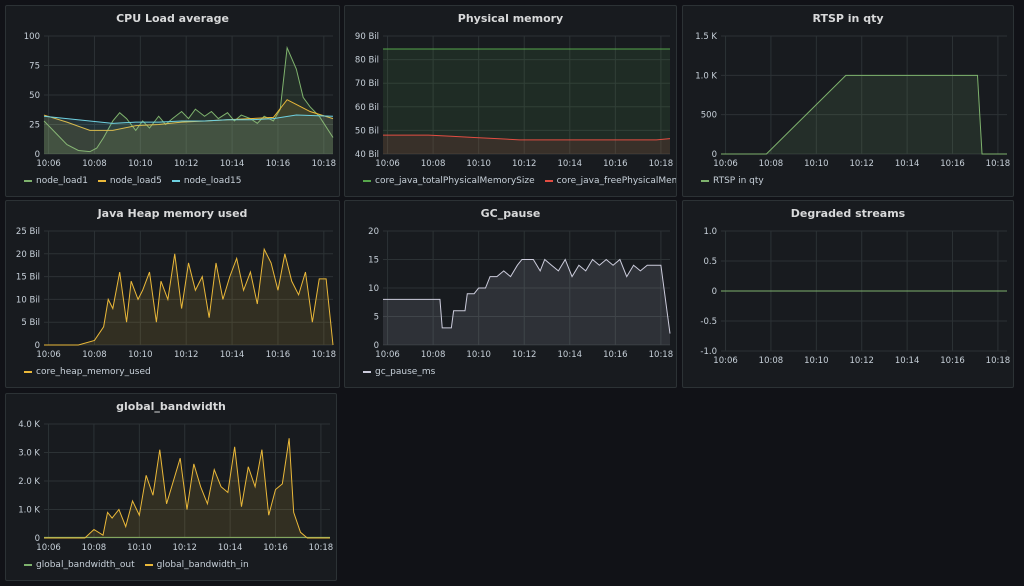  Describe the element at coordinates (526, 101) in the screenshot. I see `series-area-core_java_totalPhysicalMemorySize` at that location.